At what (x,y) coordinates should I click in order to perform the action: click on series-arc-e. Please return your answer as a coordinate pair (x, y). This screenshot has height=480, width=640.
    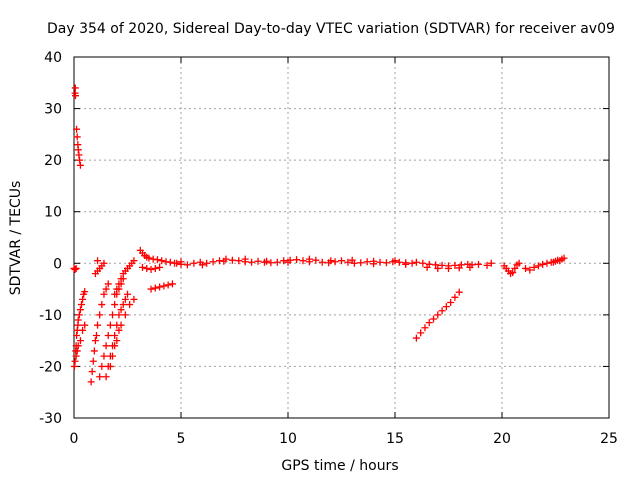
    Looking at the image, I should click on (124, 277).